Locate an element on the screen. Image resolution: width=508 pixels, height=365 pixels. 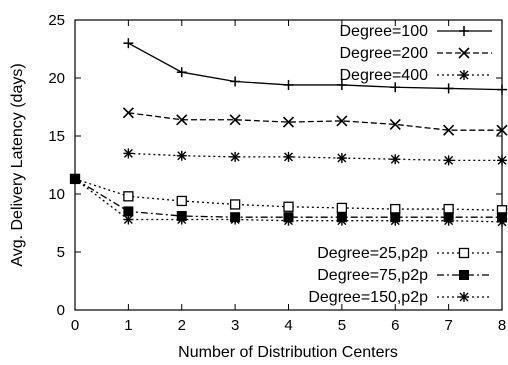
x-tick-label: 8 is located at coordinates (502, 325).